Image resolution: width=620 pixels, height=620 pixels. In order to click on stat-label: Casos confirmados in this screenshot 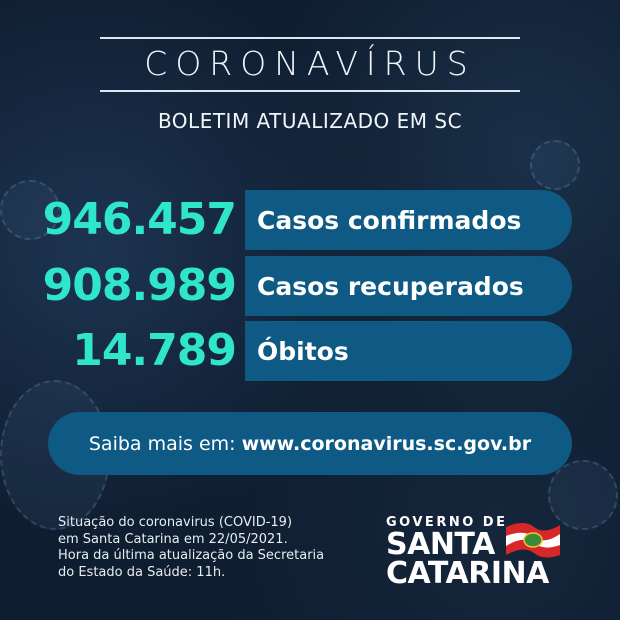, I will do `click(408, 220)`.